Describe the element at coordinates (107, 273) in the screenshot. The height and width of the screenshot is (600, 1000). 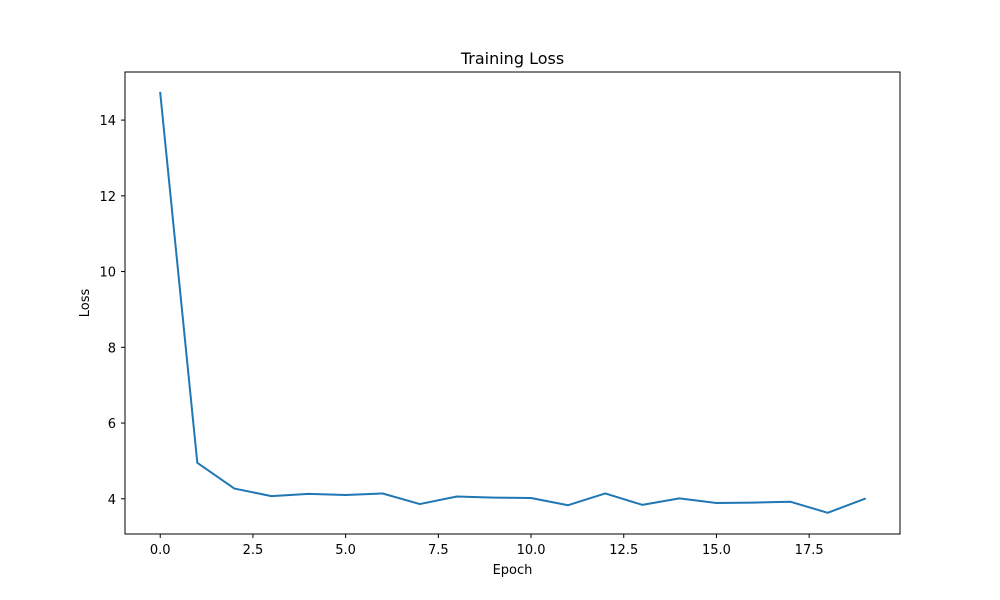
I see `y-tick-label: 10` at that location.